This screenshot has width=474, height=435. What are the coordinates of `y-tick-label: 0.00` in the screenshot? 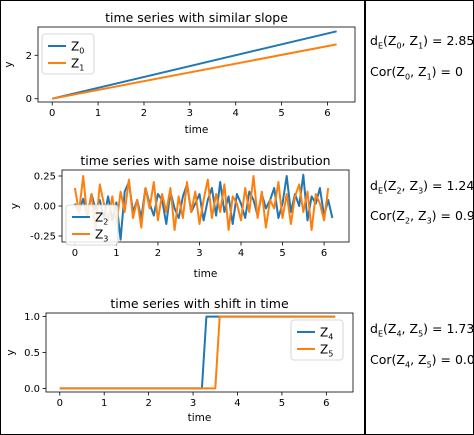 It's located at (45, 207).